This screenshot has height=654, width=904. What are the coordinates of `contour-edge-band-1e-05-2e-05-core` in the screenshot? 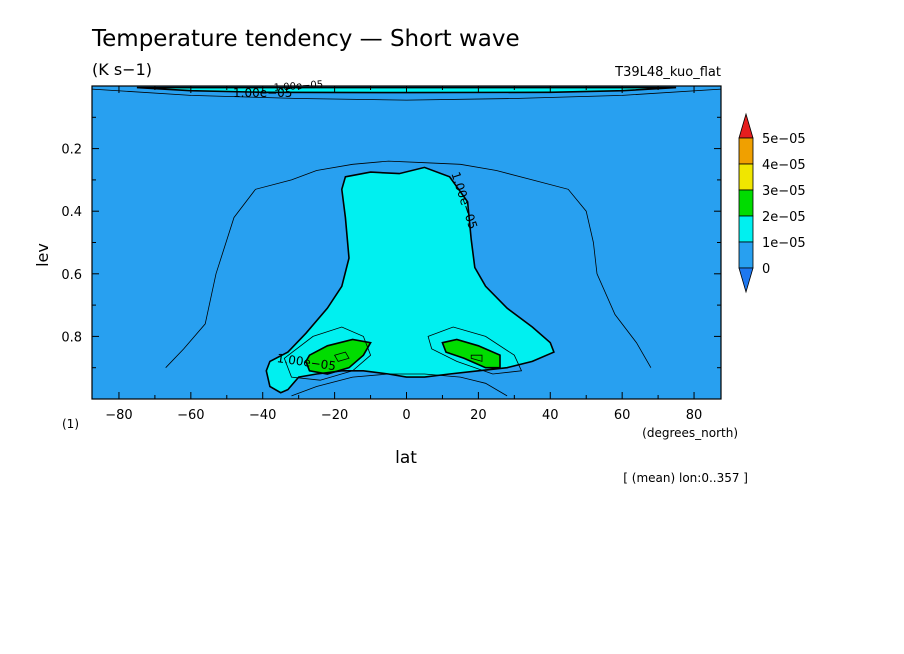 It's located at (410, 280).